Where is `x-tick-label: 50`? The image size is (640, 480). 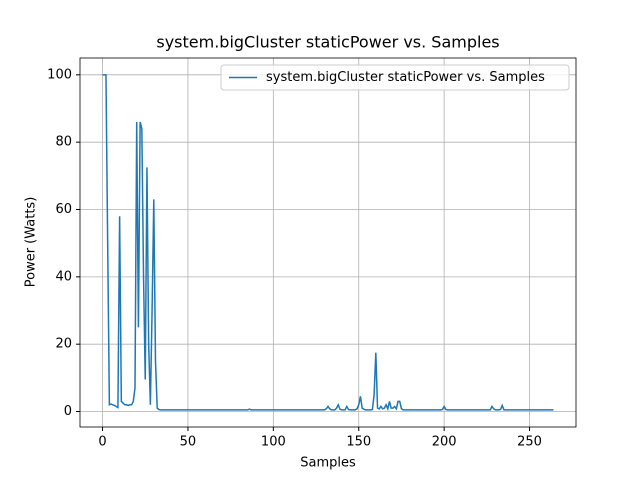
x-tick-label: 50 is located at coordinates (188, 442).